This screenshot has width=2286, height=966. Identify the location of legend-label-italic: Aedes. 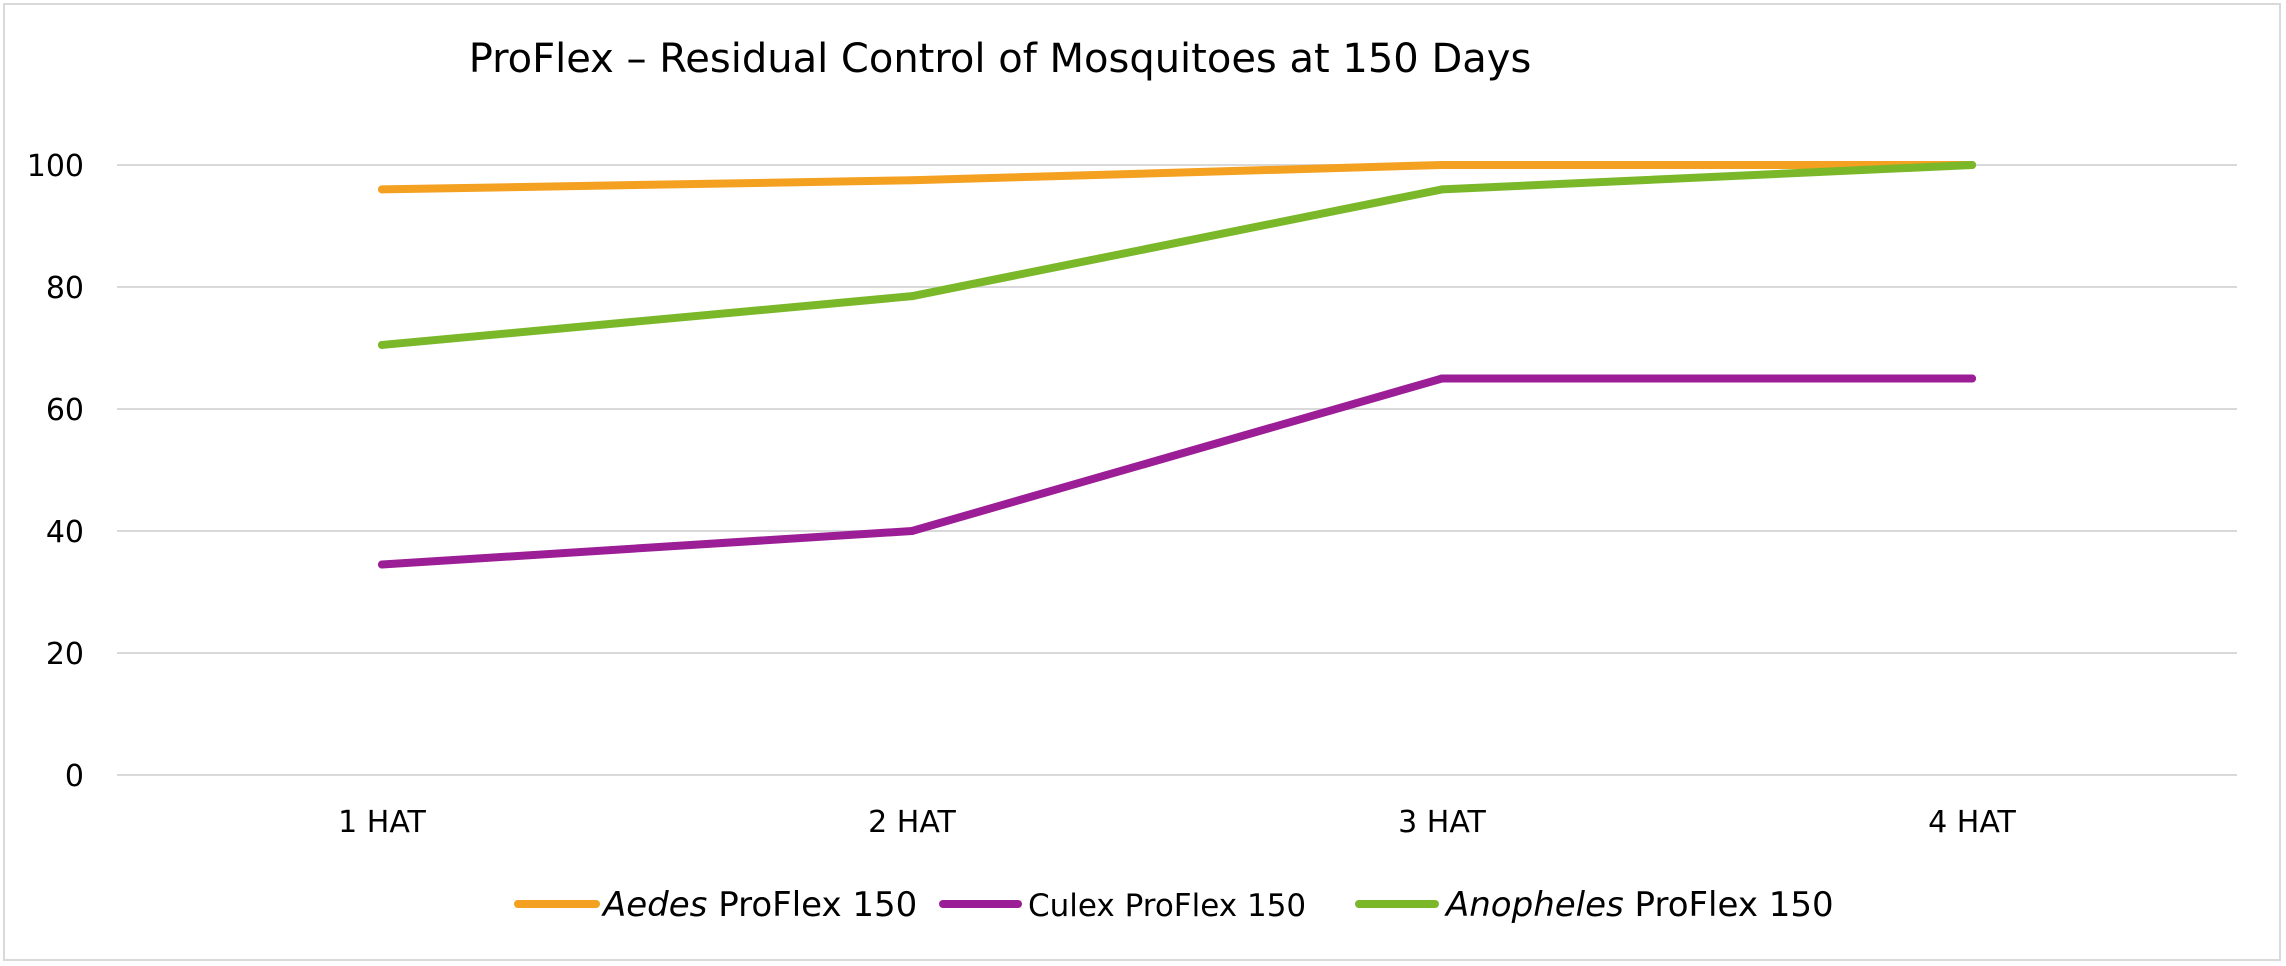
(654, 905).